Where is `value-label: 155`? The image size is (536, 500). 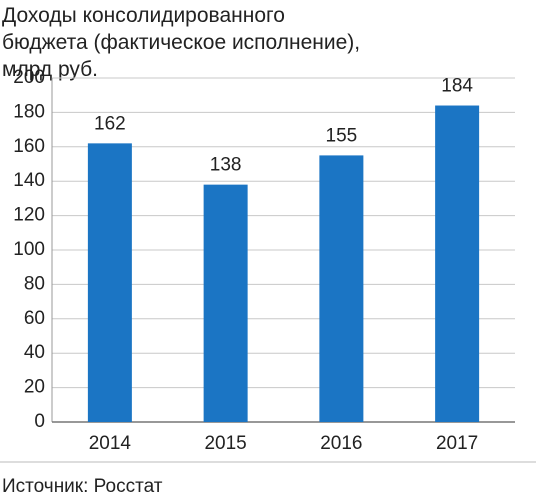 value-label: 155 is located at coordinates (342, 135).